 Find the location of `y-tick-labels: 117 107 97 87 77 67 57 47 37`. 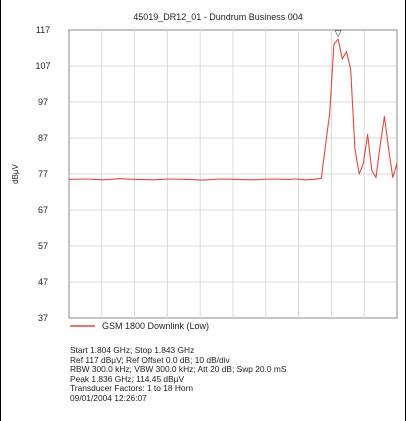

y-tick-labels: 117 107 97 87 77 67 57 47 37 is located at coordinates (42, 174).